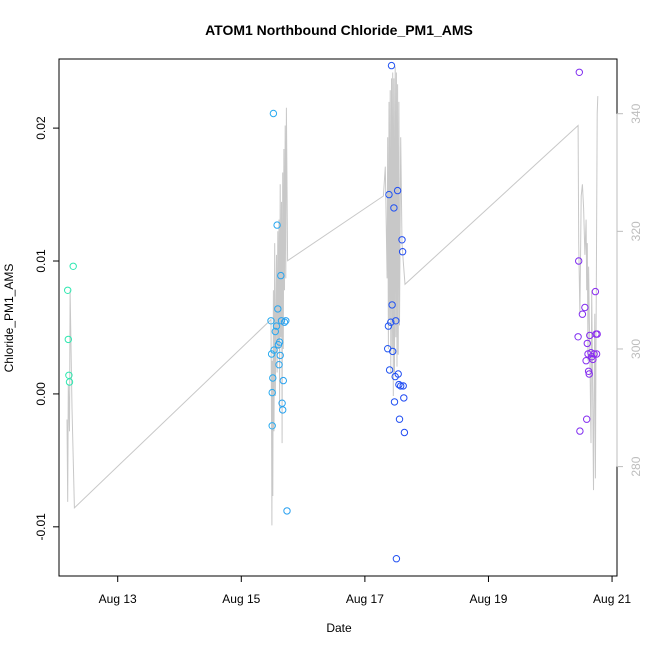 Image resolution: width=650 pixels, height=650 pixels. Describe the element at coordinates (339, 628) in the screenshot. I see `x-axis-label: Date` at that location.